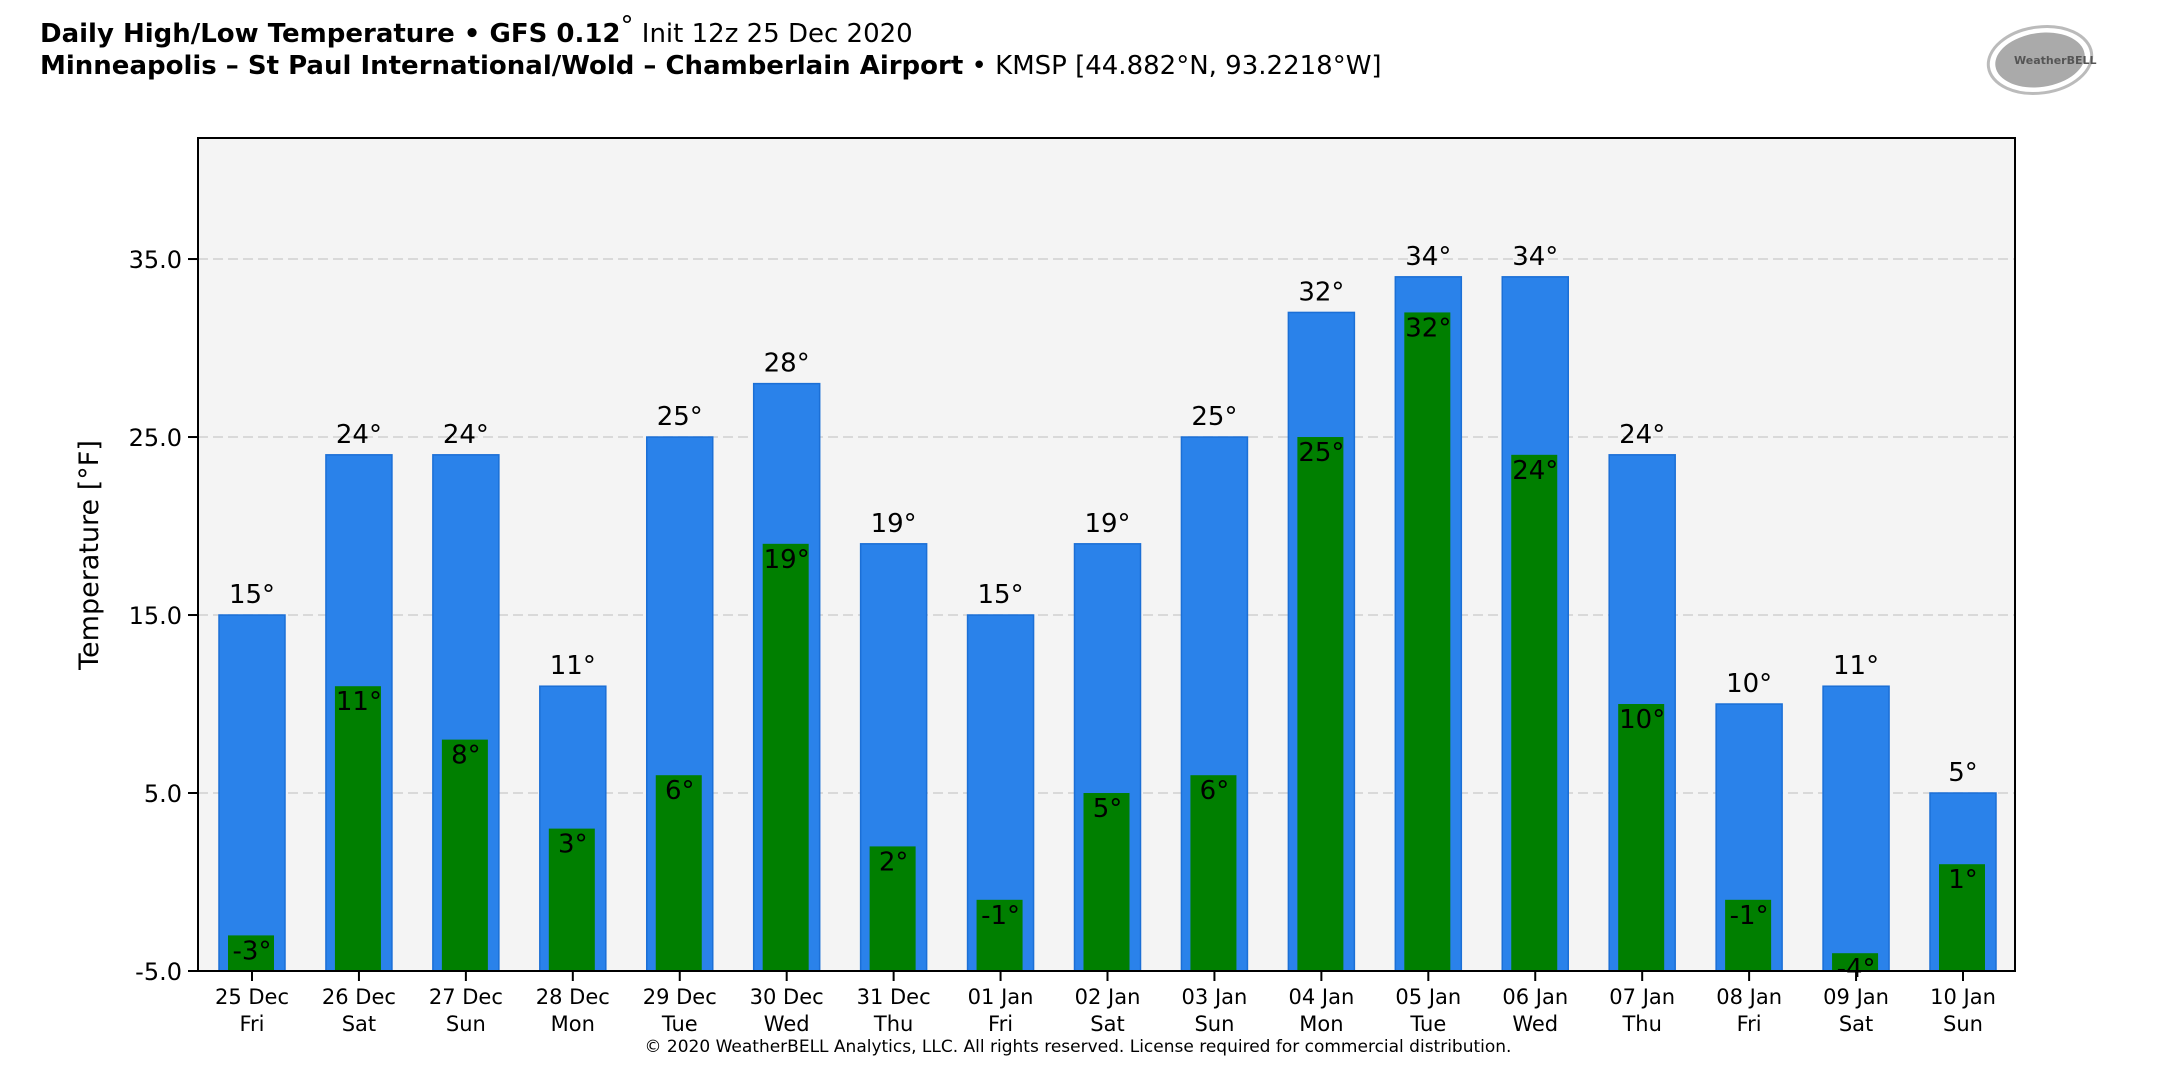  I want to click on high-label: 10°, so click(1749, 684).